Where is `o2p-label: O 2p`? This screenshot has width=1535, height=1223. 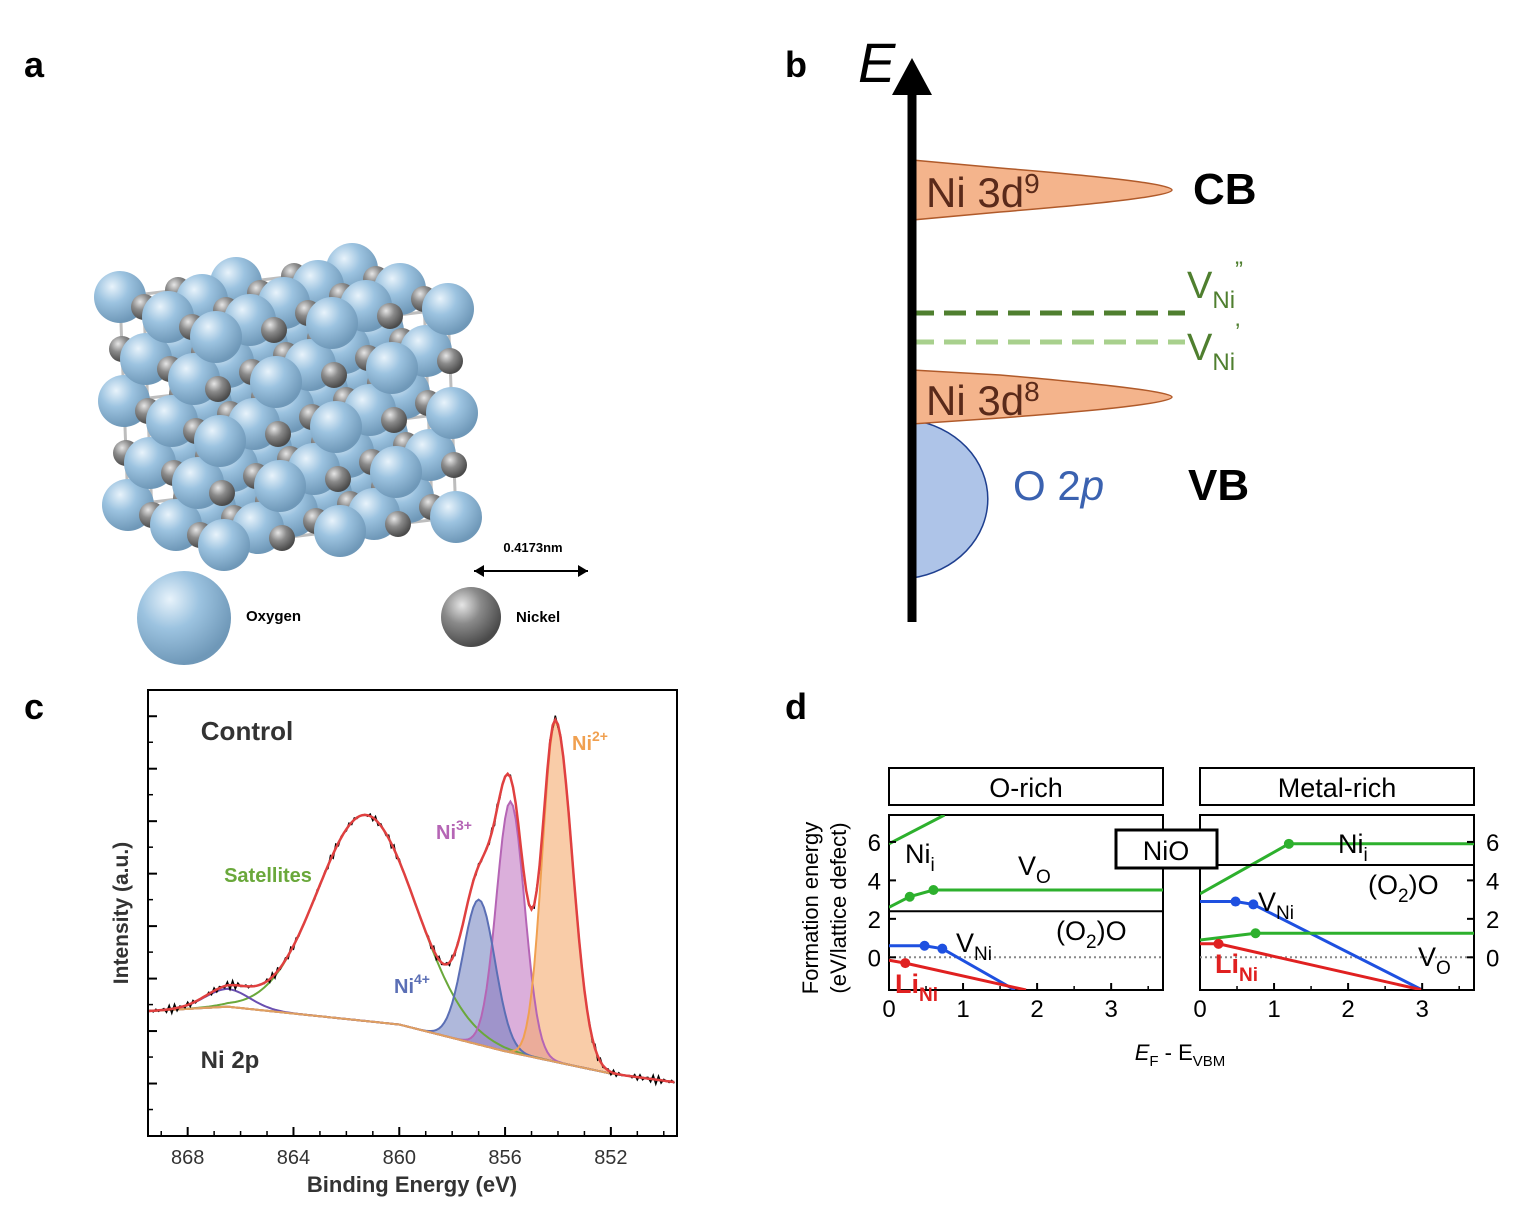
o2p-label: O 2p is located at coordinates (1058, 485).